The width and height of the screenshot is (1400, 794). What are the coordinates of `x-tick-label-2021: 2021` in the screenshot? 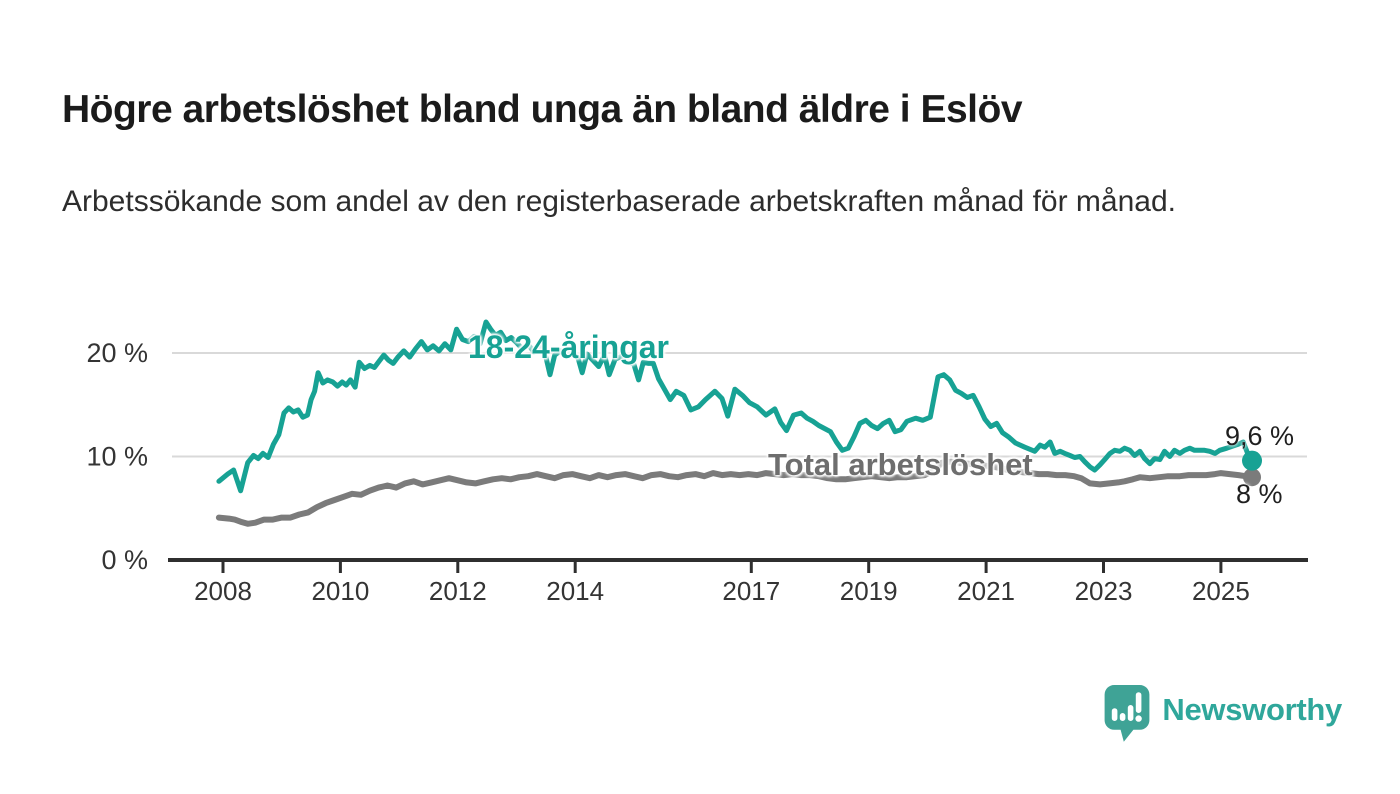 It's located at (986, 591).